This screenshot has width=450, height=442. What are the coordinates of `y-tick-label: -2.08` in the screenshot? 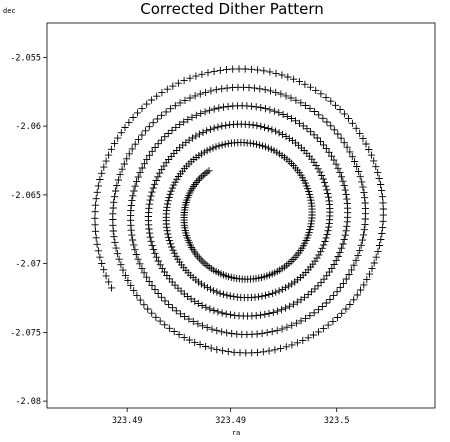 It's located at (28, 402).